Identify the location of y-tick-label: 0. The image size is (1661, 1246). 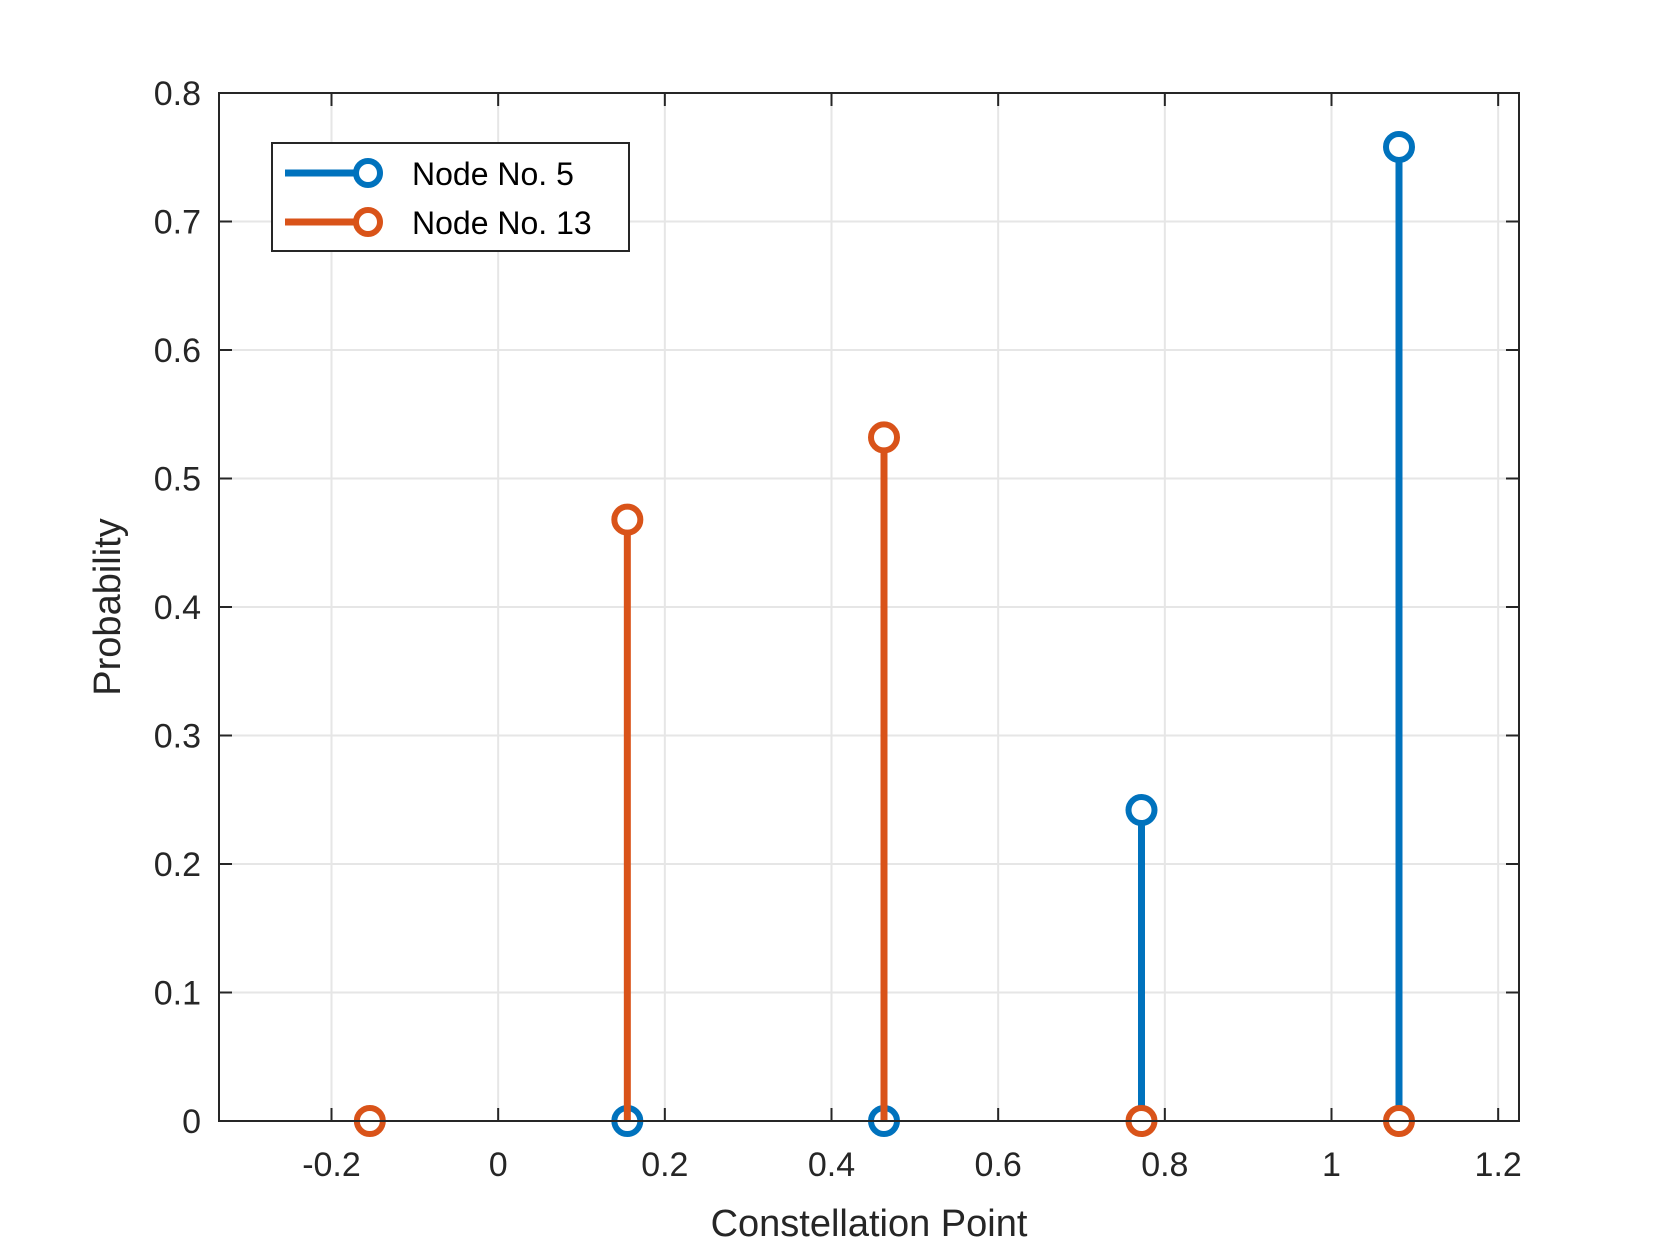
(191, 1122).